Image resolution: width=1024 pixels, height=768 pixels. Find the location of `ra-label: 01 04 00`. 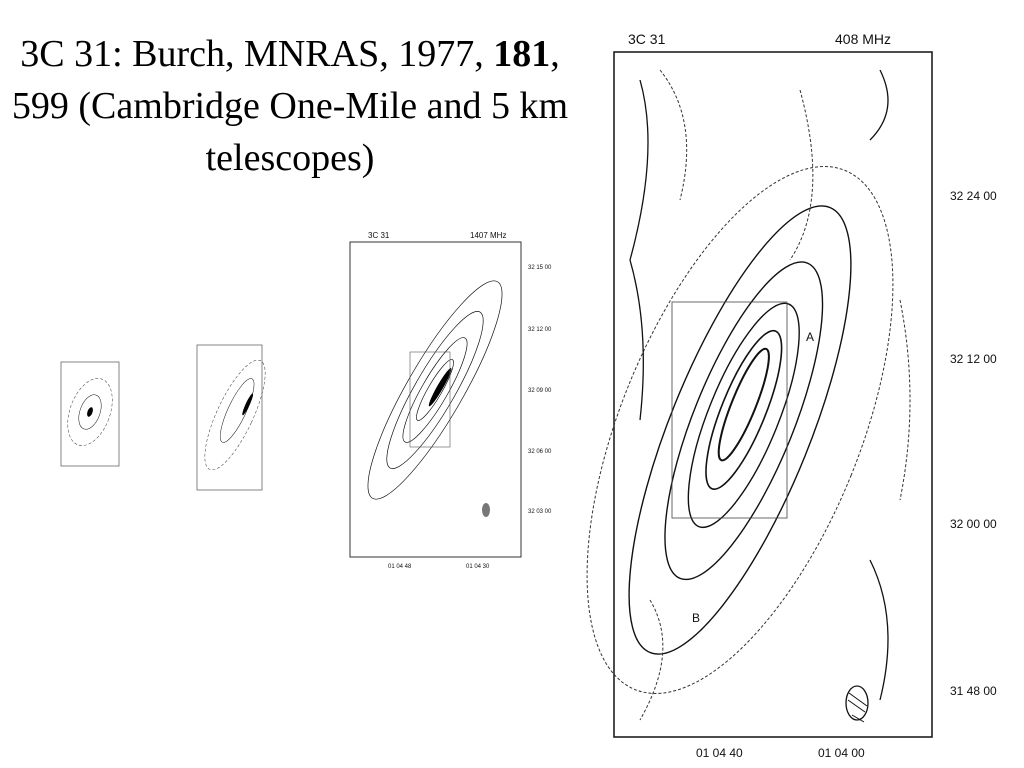

ra-label: 01 04 00 is located at coordinates (841, 753).